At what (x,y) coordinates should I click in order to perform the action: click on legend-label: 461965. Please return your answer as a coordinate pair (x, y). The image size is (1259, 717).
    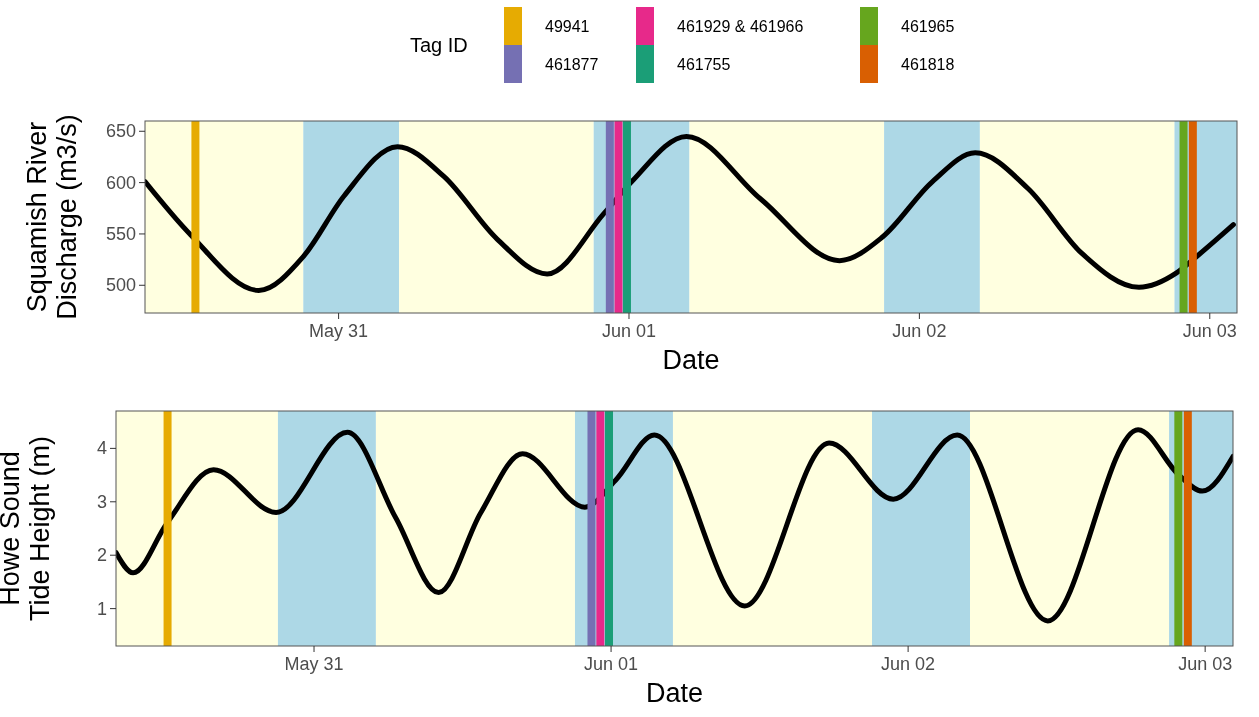
    Looking at the image, I should click on (928, 26).